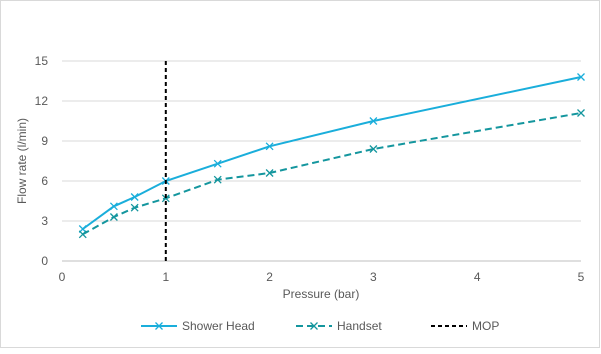  What do you see at coordinates (22, 161) in the screenshot?
I see `y-axis-label: Flow rate (l/min)` at bounding box center [22, 161].